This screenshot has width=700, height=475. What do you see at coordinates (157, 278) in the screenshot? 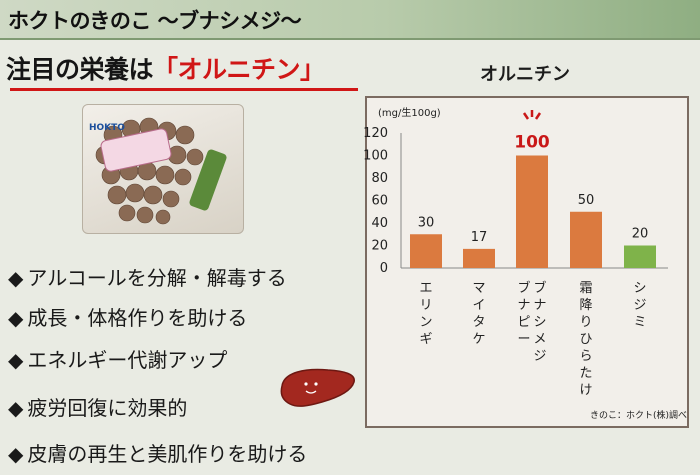
I see `benefit-text: アルコールを分解・解毒する` at bounding box center [157, 278].